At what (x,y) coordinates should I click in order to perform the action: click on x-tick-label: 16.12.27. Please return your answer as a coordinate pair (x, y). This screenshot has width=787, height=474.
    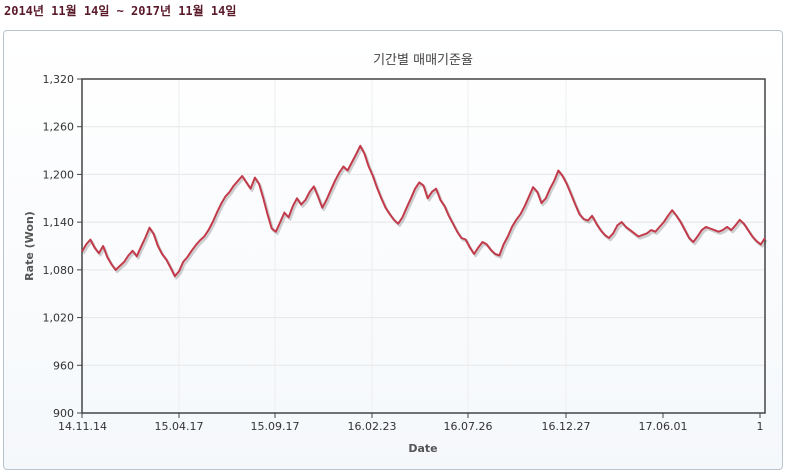
    Looking at the image, I should click on (566, 426).